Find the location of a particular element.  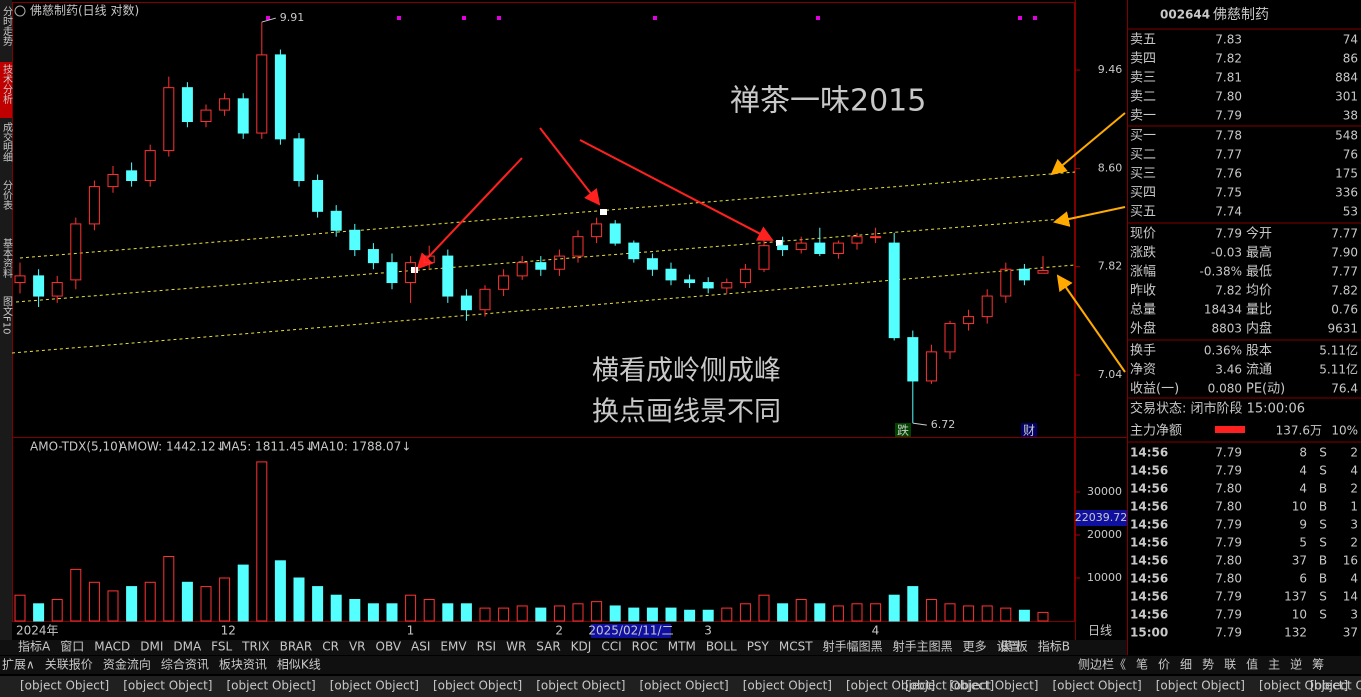

indicator-tab: 更多 is located at coordinates (975, 647).